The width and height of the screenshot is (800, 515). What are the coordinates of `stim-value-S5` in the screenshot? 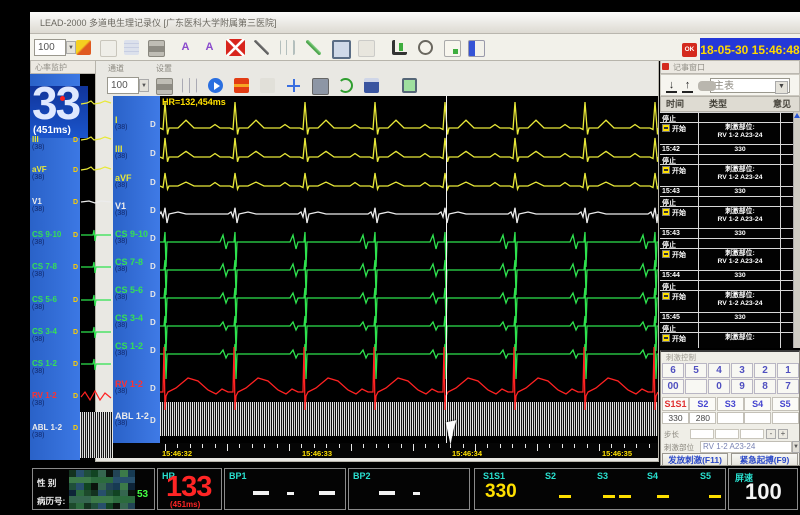 It's located at (785, 418).